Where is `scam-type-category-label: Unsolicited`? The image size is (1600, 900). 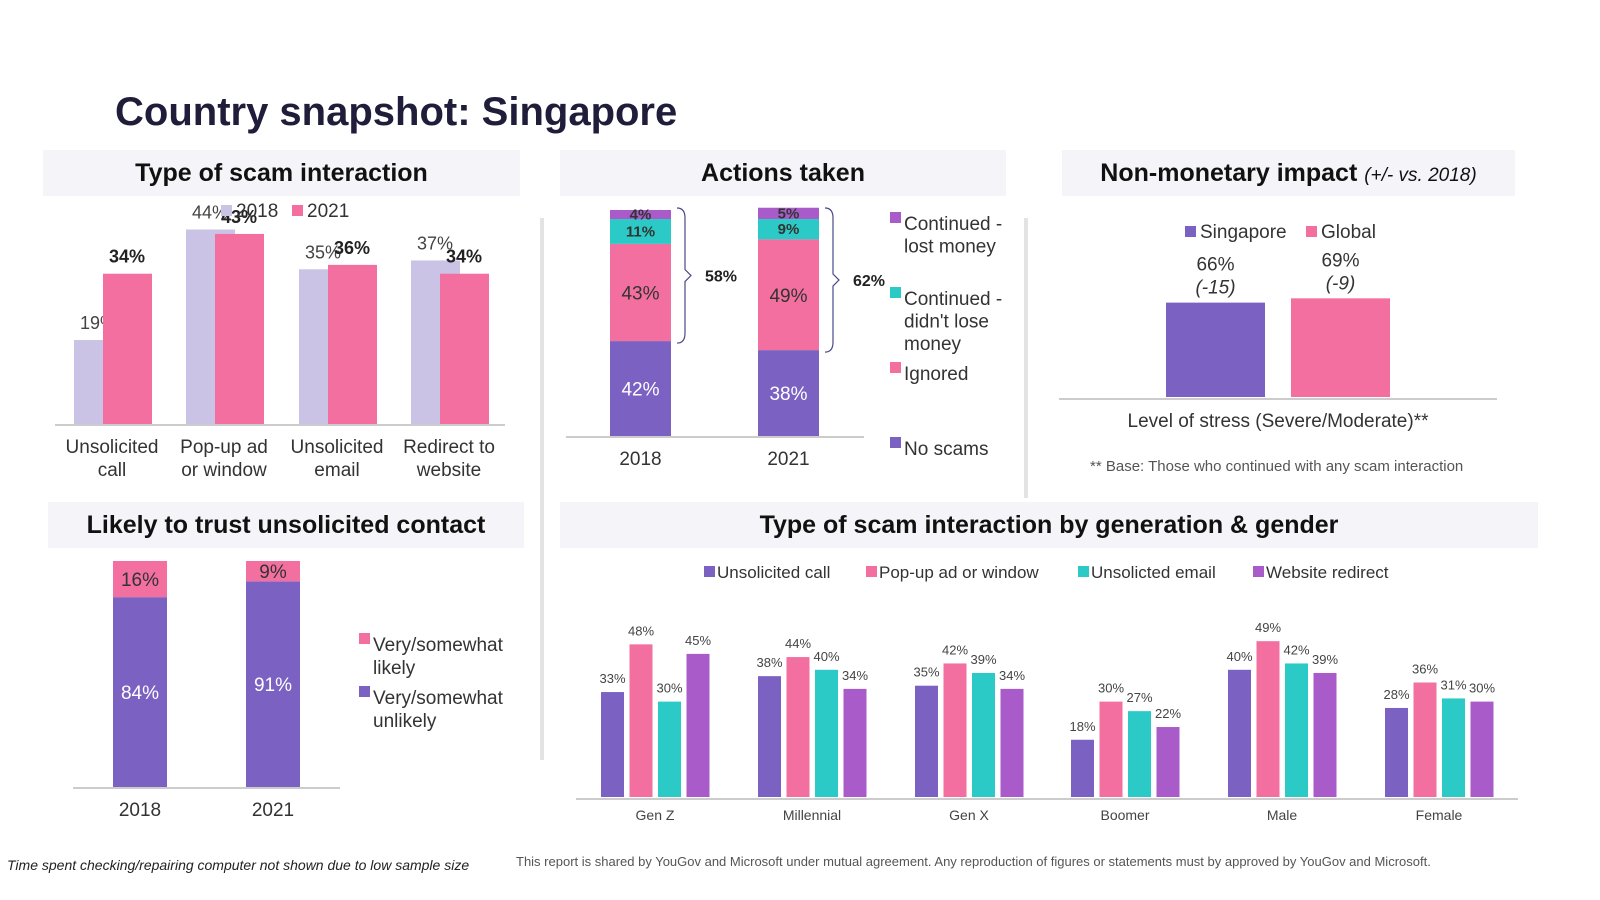 scam-type-category-label: Unsolicited is located at coordinates (112, 447).